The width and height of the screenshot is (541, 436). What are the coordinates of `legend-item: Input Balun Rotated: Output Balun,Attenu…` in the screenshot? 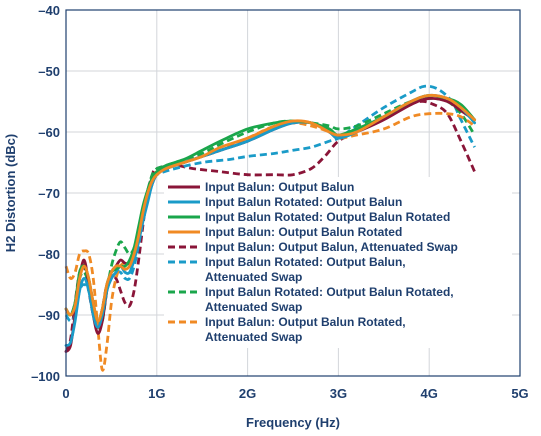 It's located at (287, 269).